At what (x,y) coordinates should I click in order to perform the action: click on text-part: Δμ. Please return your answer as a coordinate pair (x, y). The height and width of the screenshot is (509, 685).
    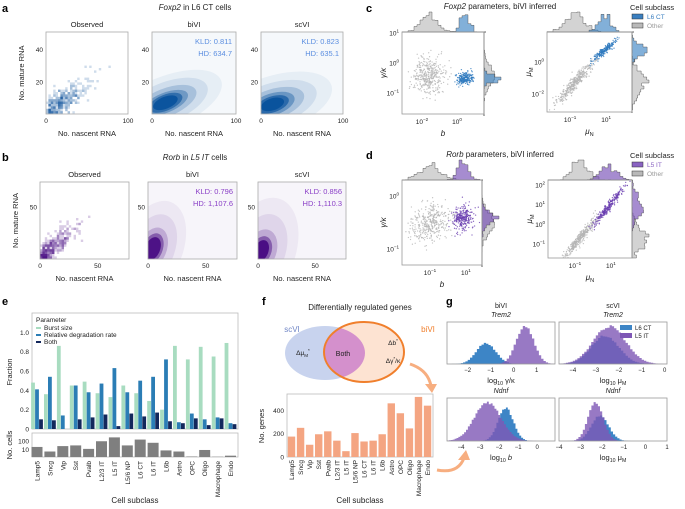
    Looking at the image, I should click on (300, 353).